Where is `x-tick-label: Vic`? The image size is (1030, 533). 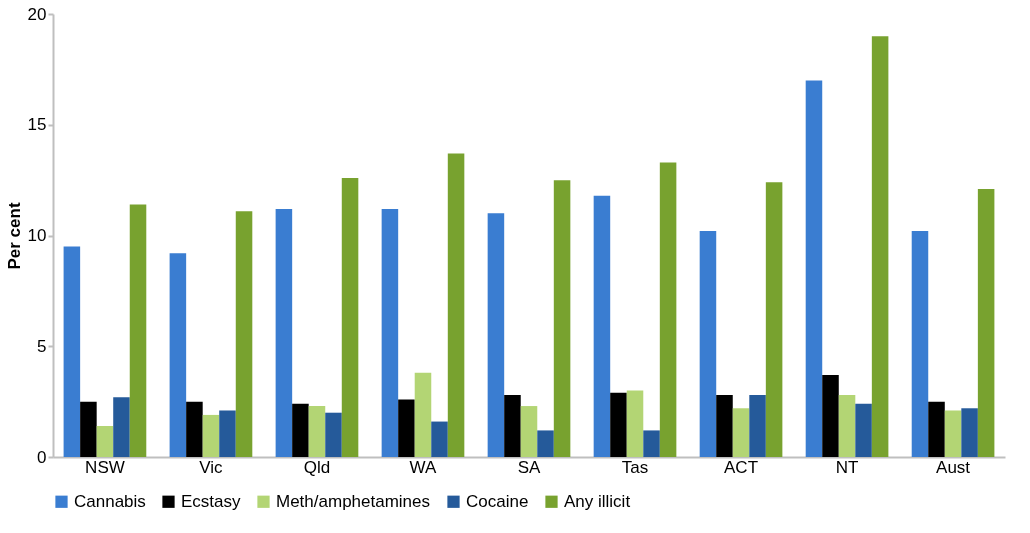 x-tick-label: Vic is located at coordinates (211, 467).